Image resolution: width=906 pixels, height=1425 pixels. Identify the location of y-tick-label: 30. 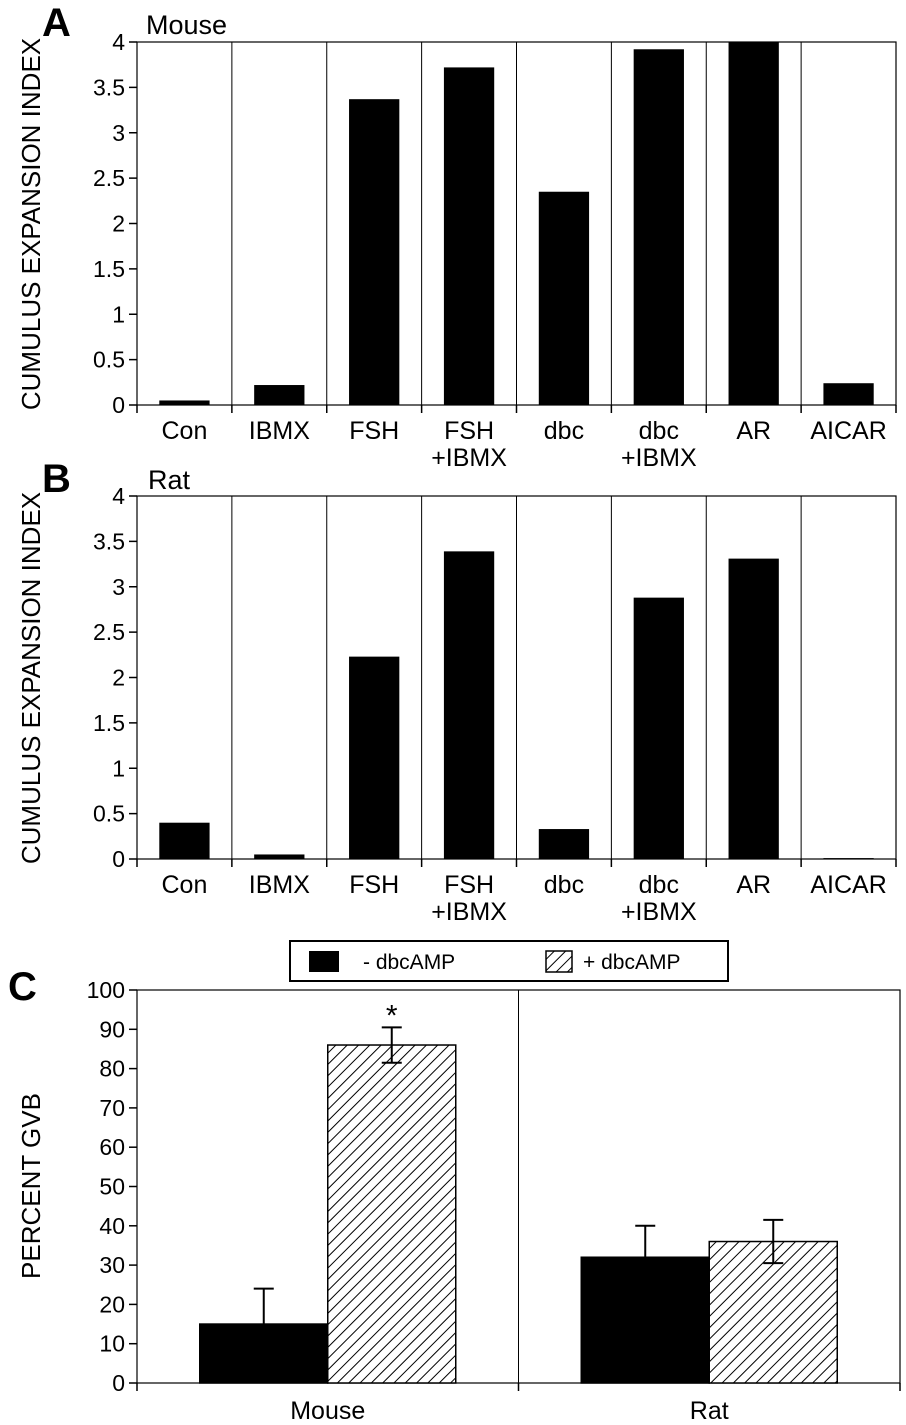
(112, 1265).